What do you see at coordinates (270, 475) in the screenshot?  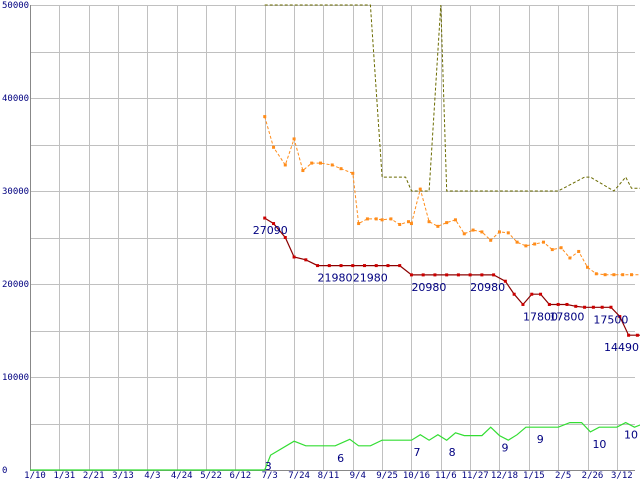 I see `x-tick-label: 7/3` at bounding box center [270, 475].